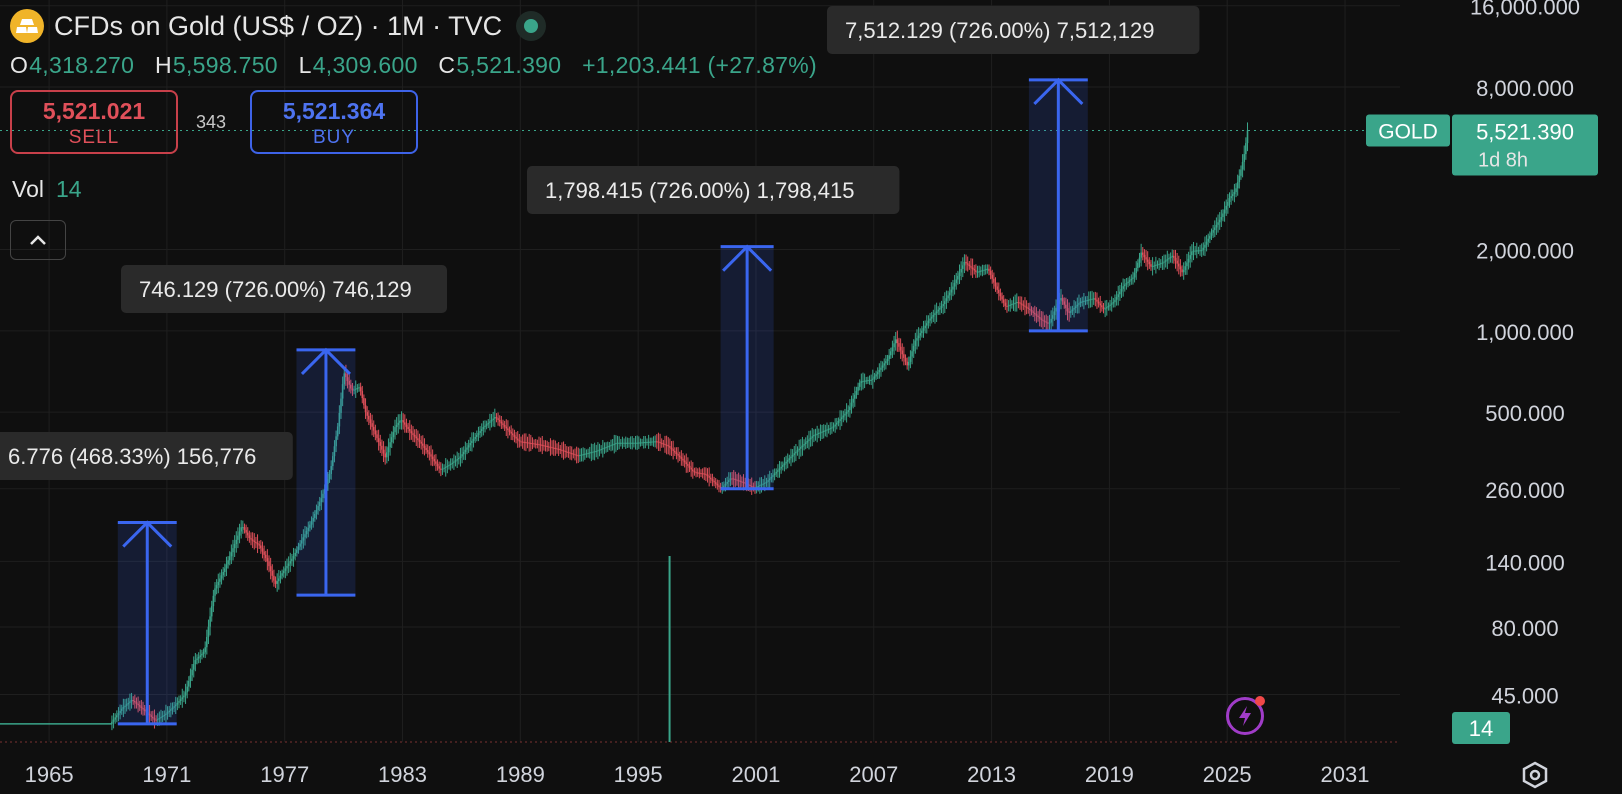  I want to click on sell-button: 5,521.021 SELL, so click(94, 122).